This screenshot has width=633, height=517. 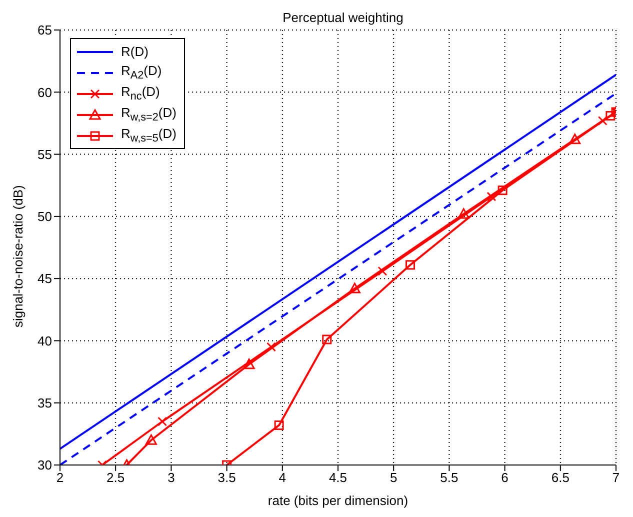 What do you see at coordinates (171, 478) in the screenshot?
I see `x-tick-label: 3` at bounding box center [171, 478].